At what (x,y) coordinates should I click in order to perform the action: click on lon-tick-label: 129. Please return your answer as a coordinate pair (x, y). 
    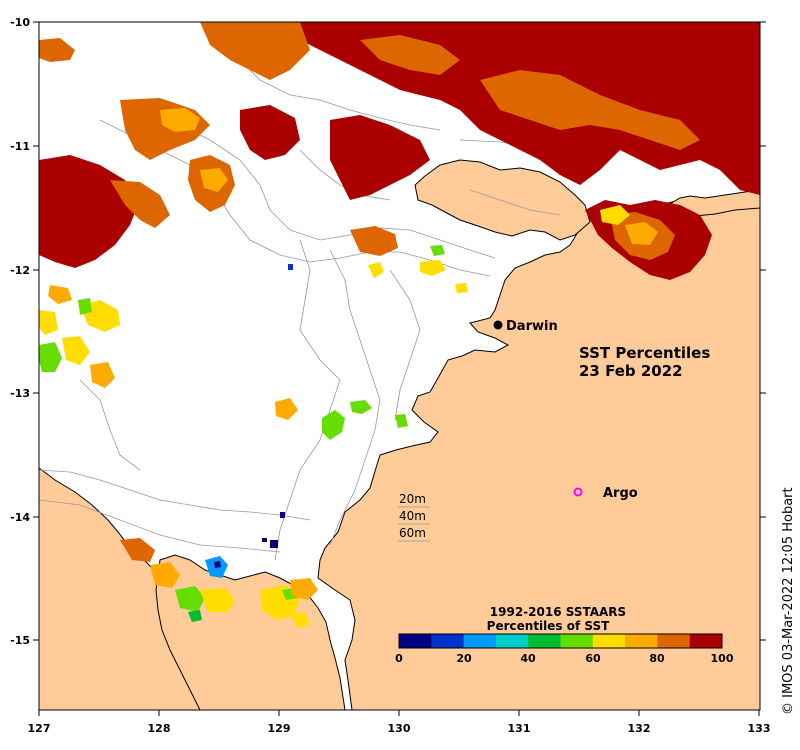
    Looking at the image, I should click on (279, 728).